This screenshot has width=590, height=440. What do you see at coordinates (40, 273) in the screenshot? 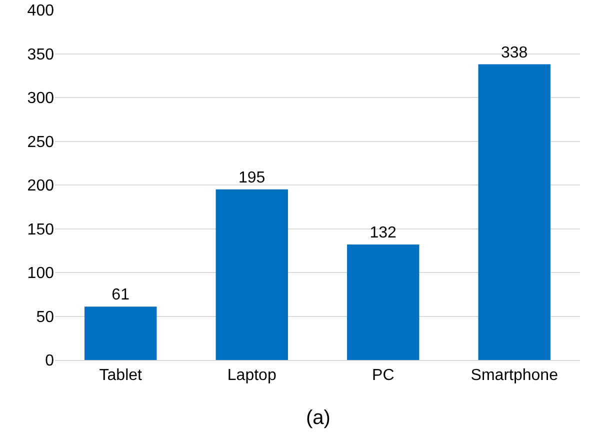
I see `y-tick-label: 100` at bounding box center [40, 273].